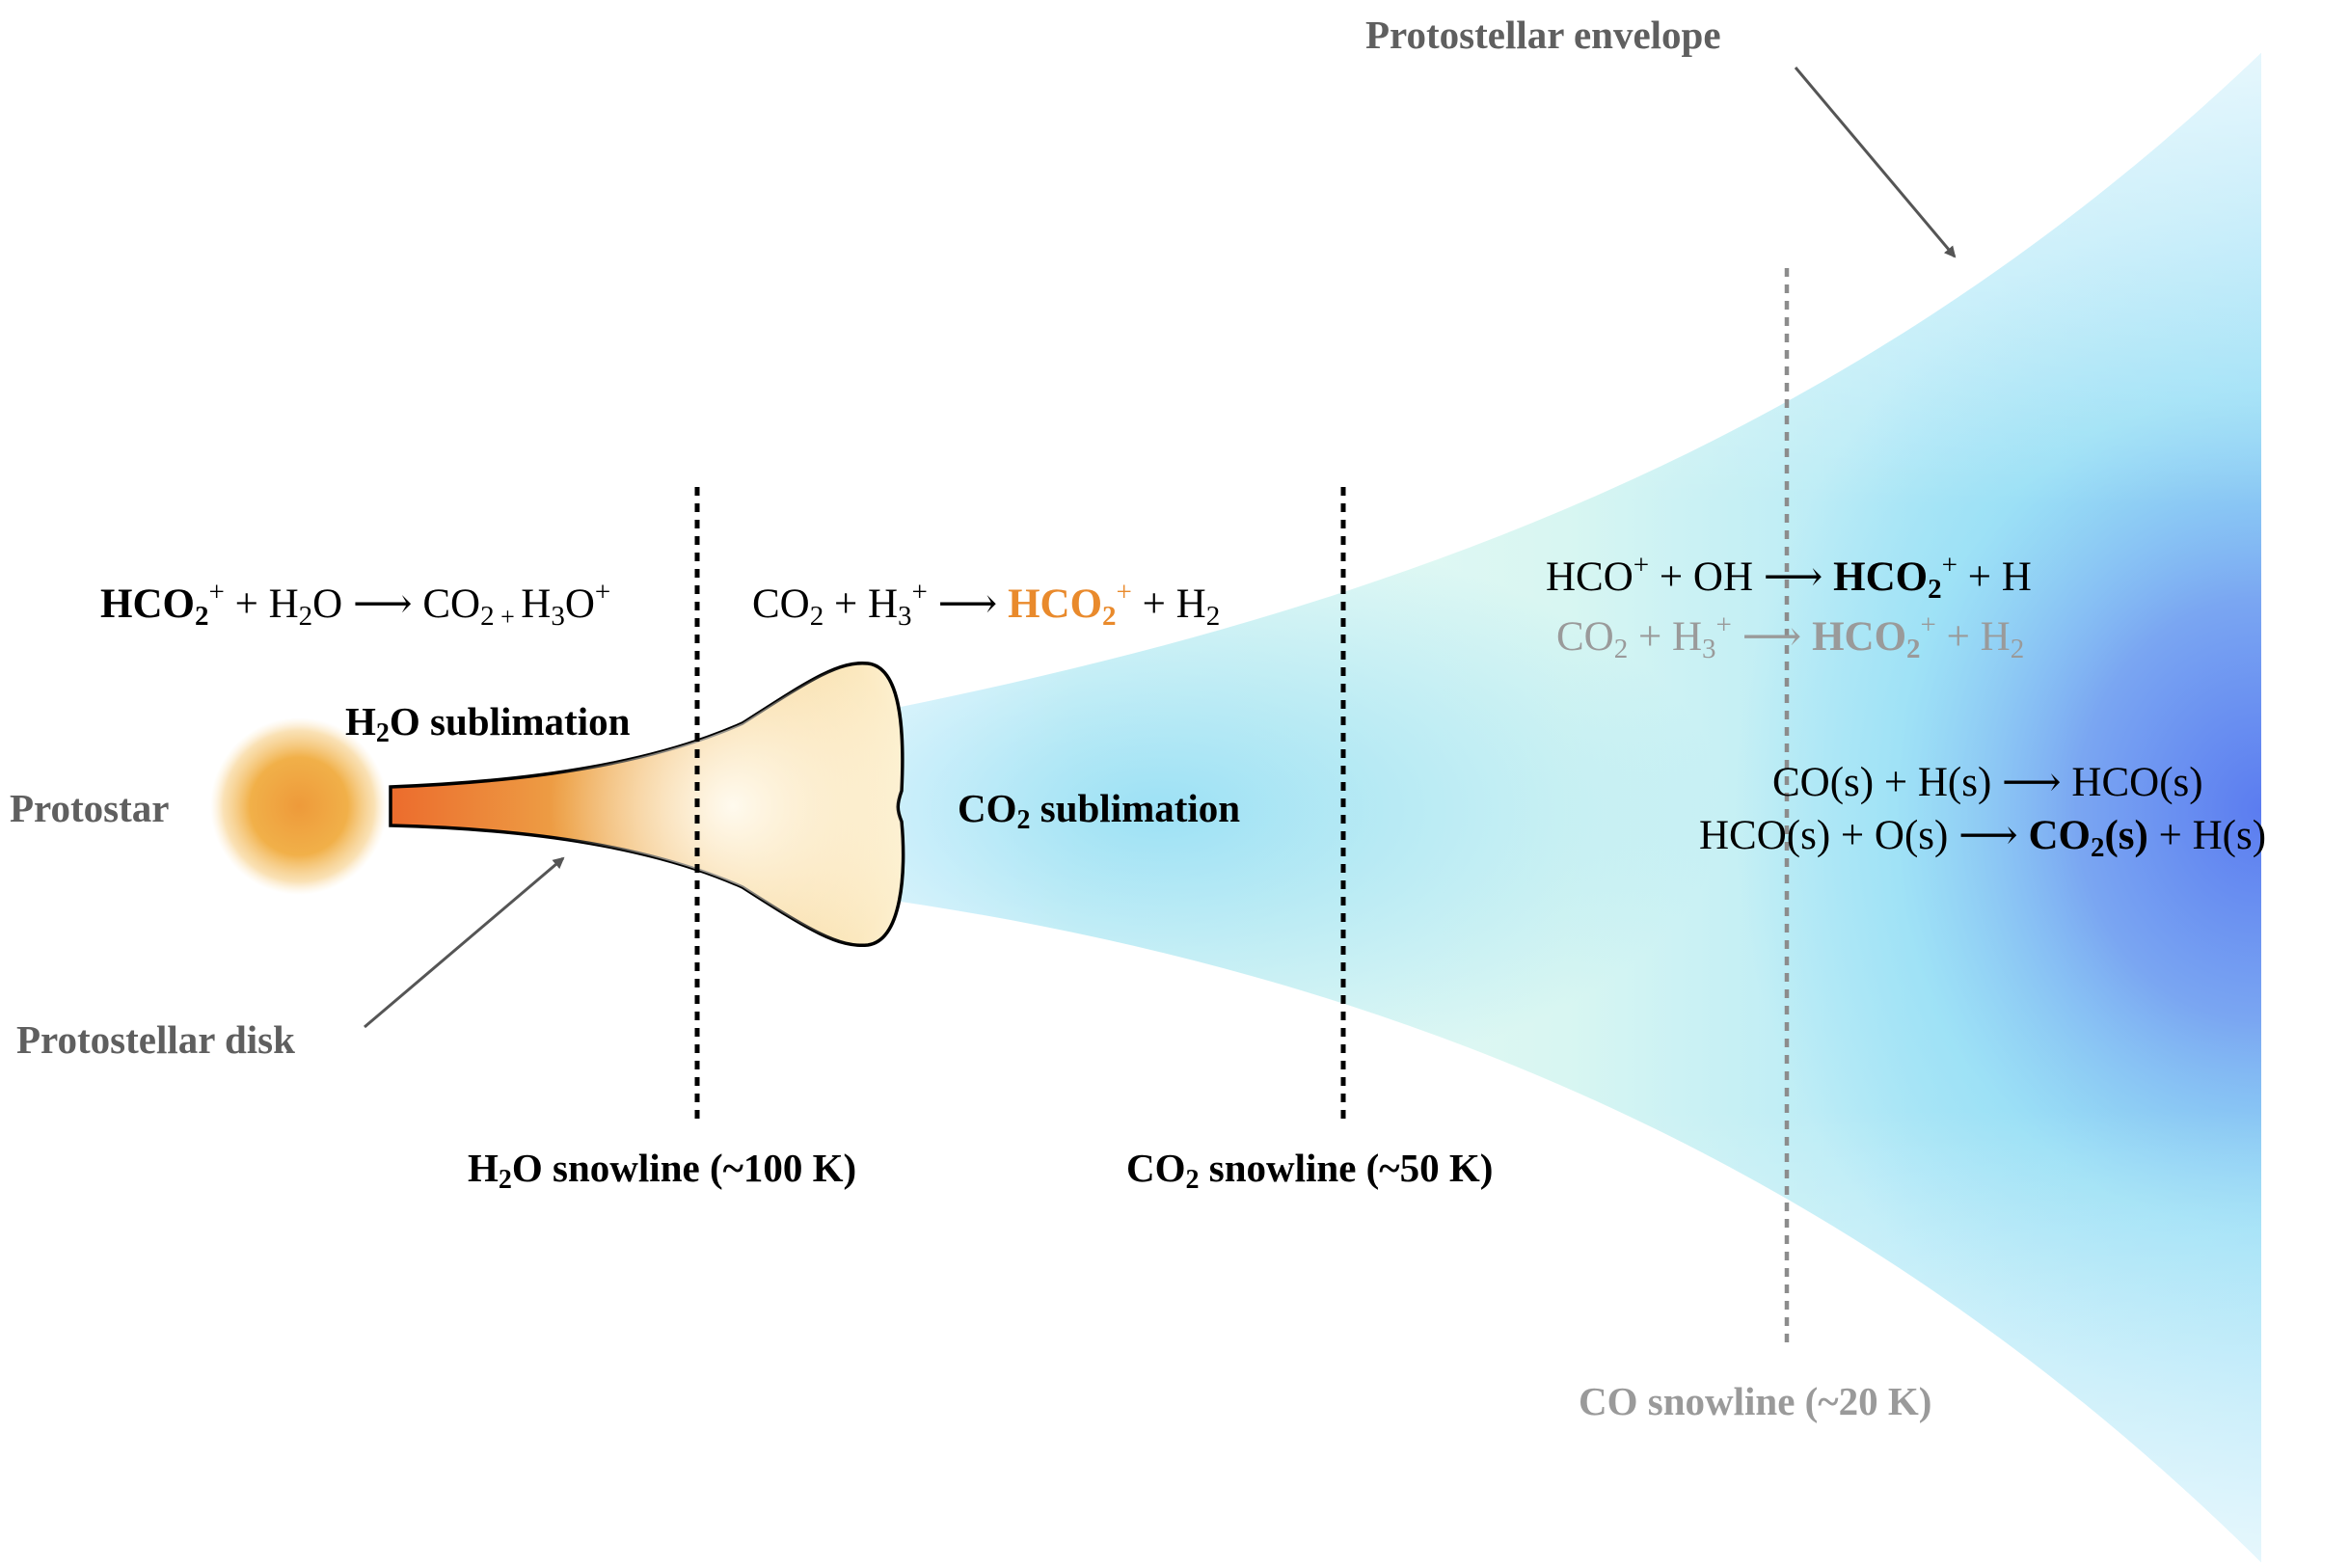 Image resolution: width=2349 pixels, height=1568 pixels. What do you see at coordinates (1099, 810) in the screenshot?
I see `co2-sublimation-label: CO2 sublimation` at bounding box center [1099, 810].